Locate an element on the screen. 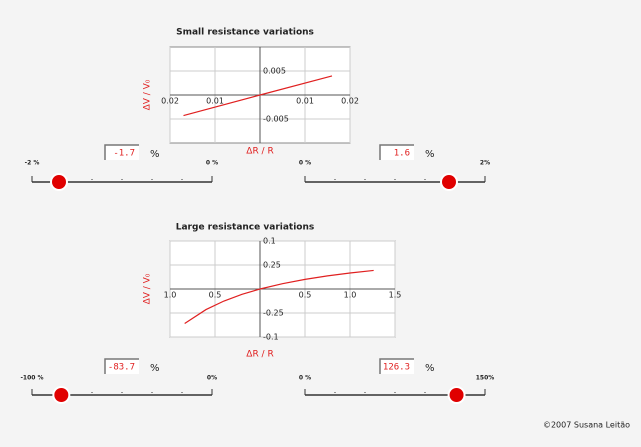 The image size is (641, 447). slider-max-label: 0% is located at coordinates (212, 378).